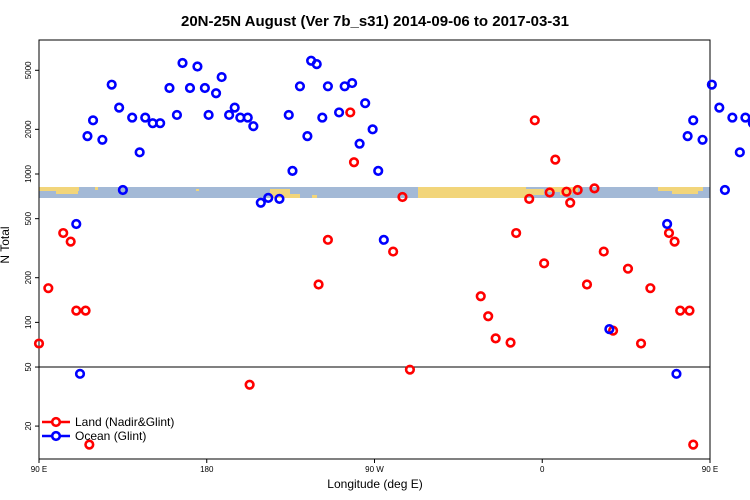 Image resolution: width=750 pixels, height=500 pixels. Describe the element at coordinates (28, 218) in the screenshot. I see `y-tick-label: 500` at that location.